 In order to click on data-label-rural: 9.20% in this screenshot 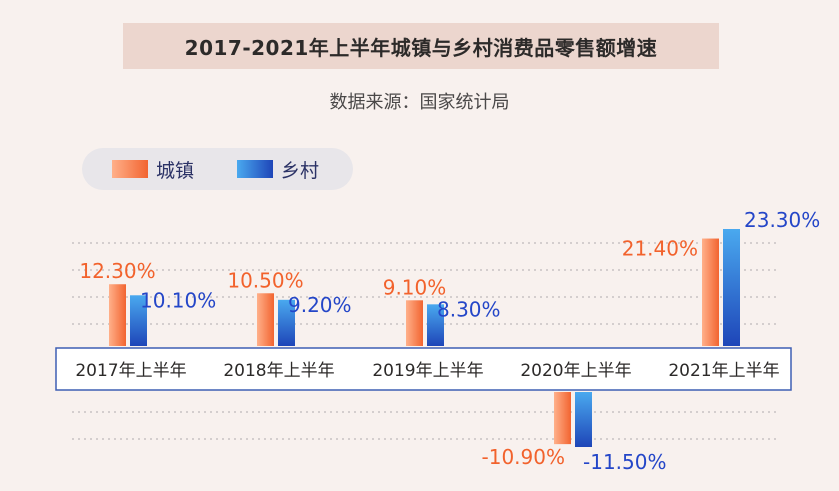, I will do `click(320, 305)`.